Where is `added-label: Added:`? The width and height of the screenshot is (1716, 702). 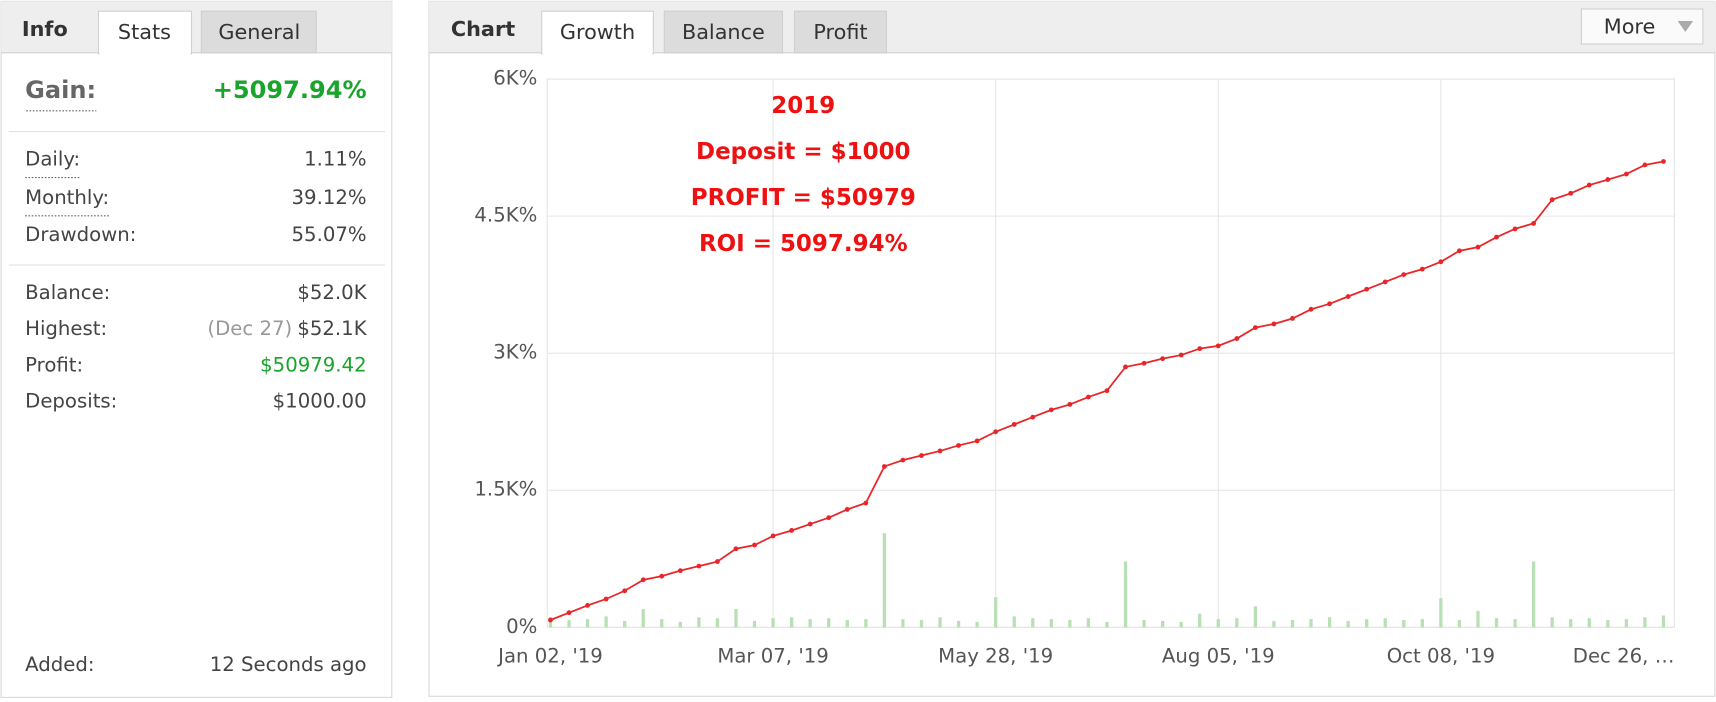 added-label: Added: is located at coordinates (59, 664).